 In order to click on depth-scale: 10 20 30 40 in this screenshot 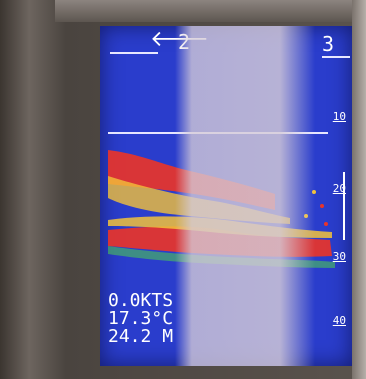, I will do `click(337, 196)`.